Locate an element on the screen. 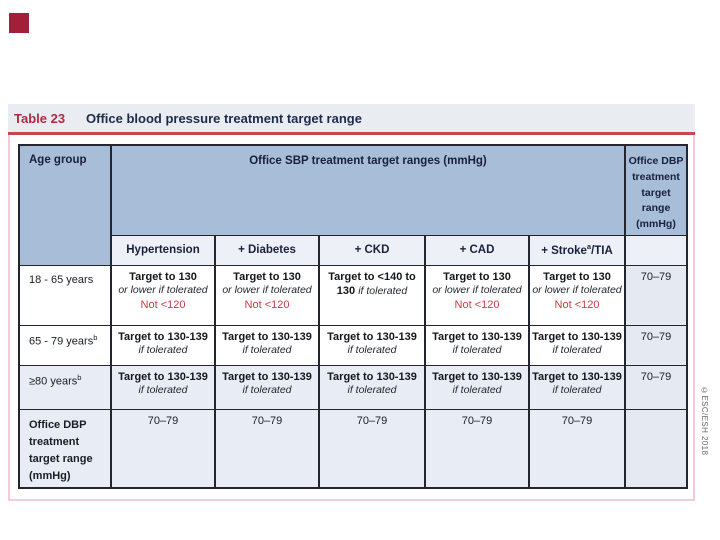 Image resolution: width=720 pixels, height=540 pixels. dbp-header-text: Office DBP treatment target range (mmHg) is located at coordinates (656, 192).